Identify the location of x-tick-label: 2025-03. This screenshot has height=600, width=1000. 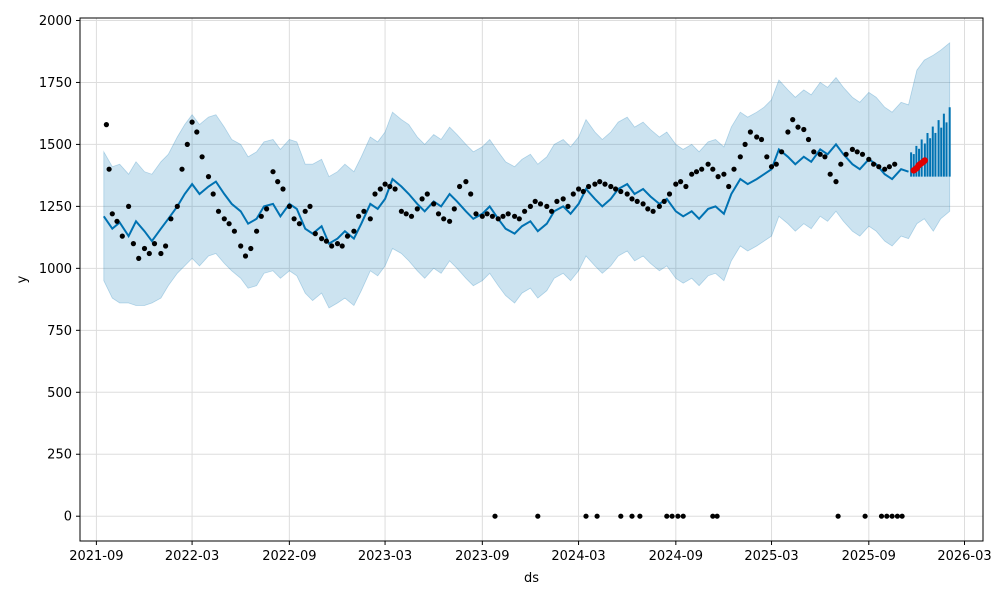
(771, 556).